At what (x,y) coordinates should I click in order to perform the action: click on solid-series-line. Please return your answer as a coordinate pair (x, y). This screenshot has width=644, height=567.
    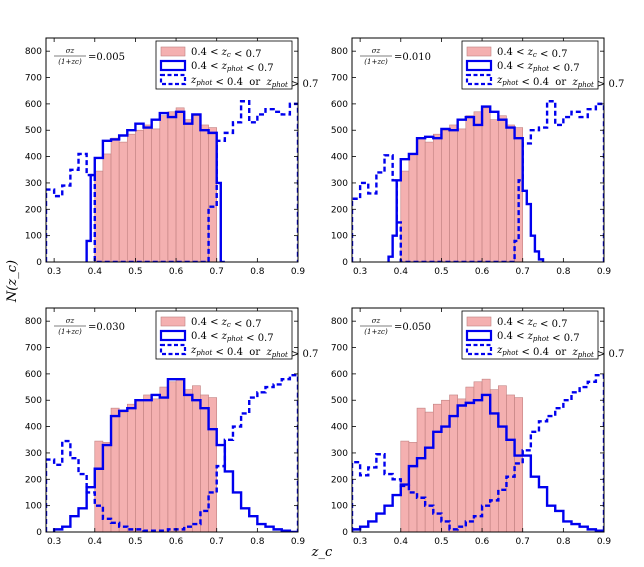
    Looking at the image, I should click on (155, 186).